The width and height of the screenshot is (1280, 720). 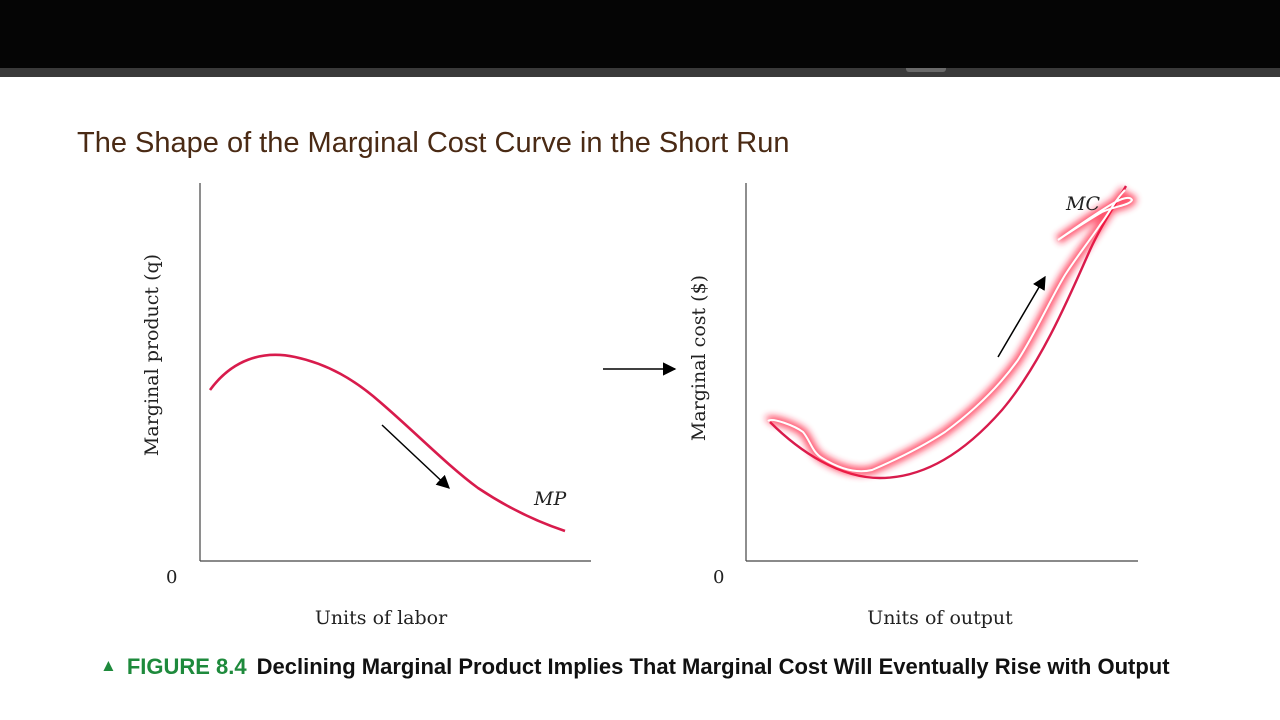 I want to click on triangle-marker-icon: ▲, so click(x=108, y=665).